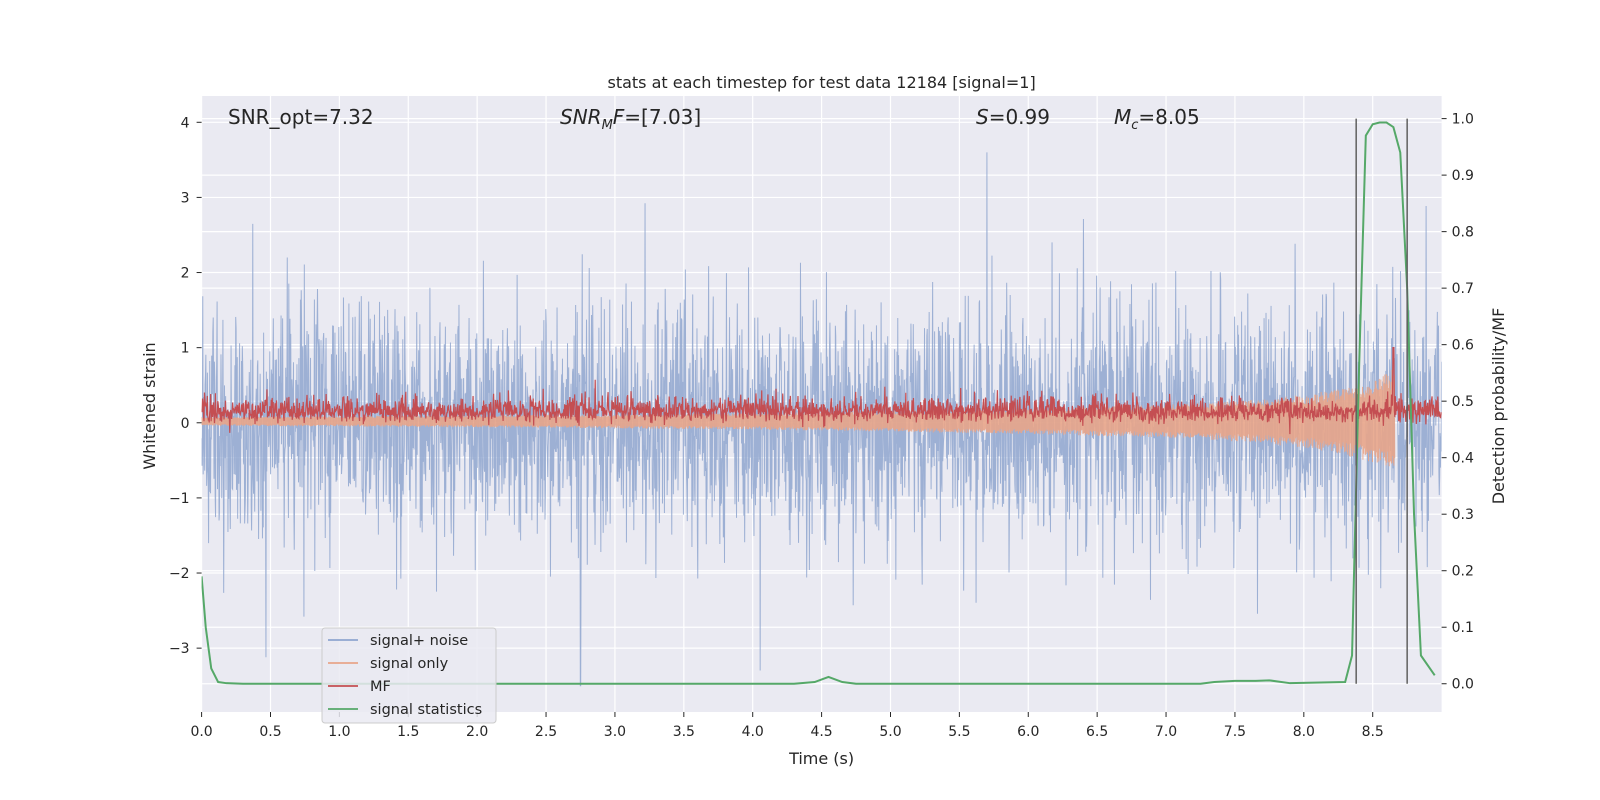 The height and width of the screenshot is (800, 1600). What do you see at coordinates (1235, 732) in the screenshot?
I see `x-tick-label: 7.5` at bounding box center [1235, 732].